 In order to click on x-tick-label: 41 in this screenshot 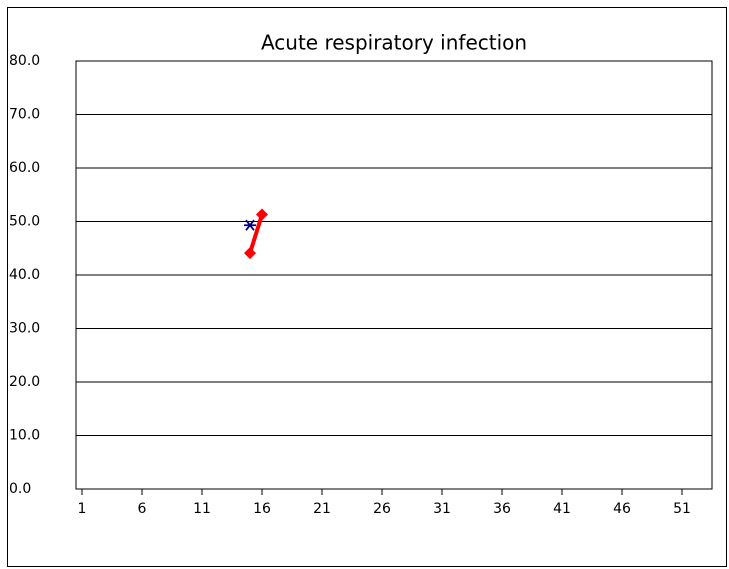, I will do `click(562, 509)`.